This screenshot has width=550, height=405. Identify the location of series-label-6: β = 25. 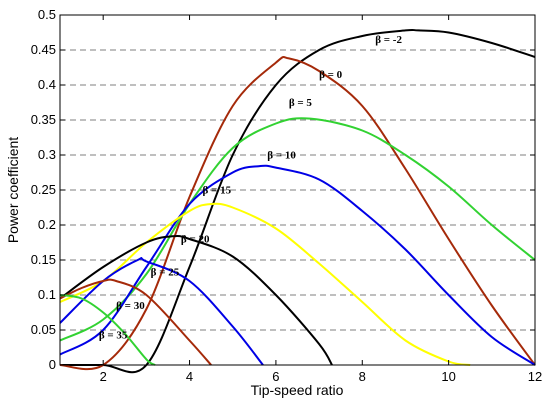
(165, 272).